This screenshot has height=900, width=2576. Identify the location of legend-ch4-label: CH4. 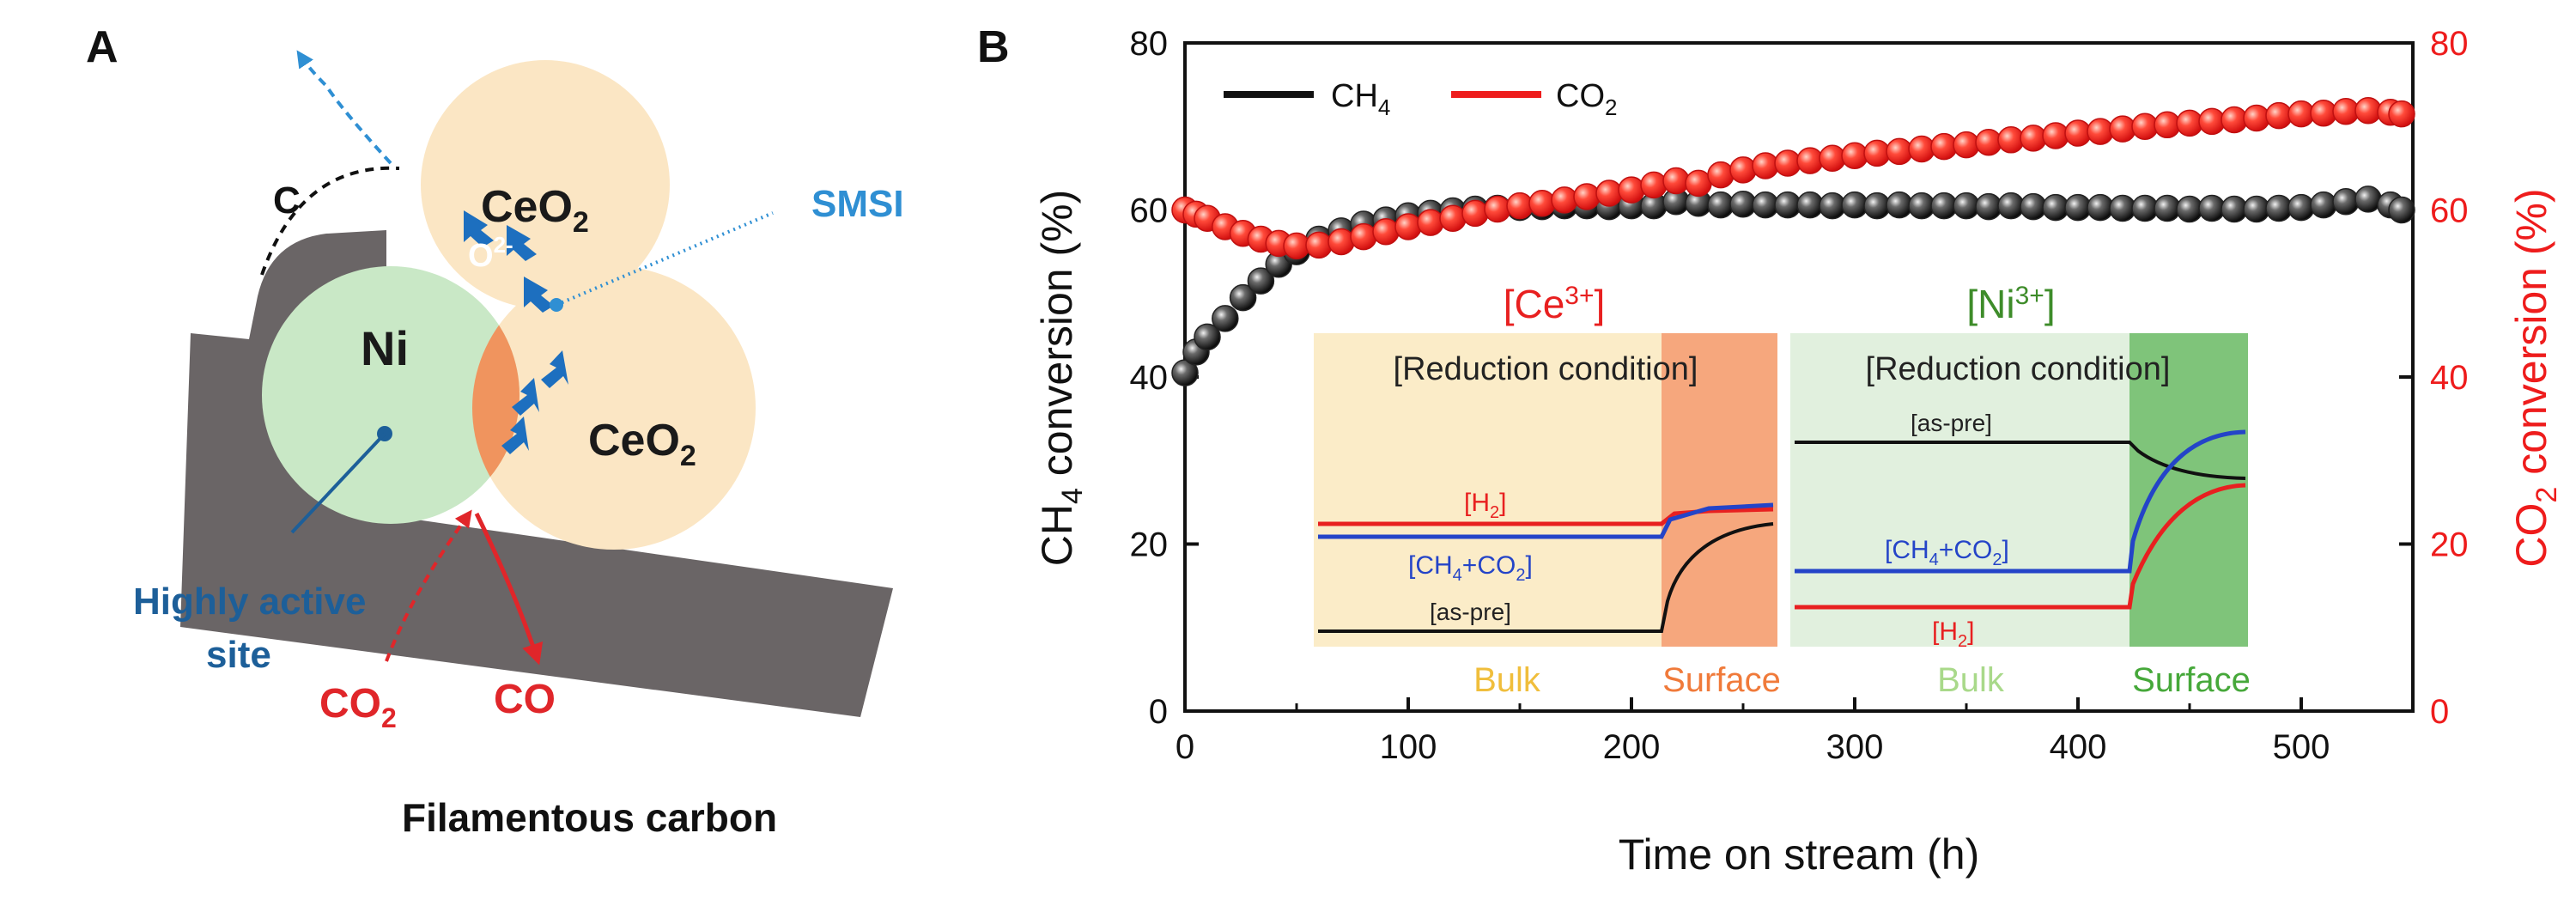
(1360, 99).